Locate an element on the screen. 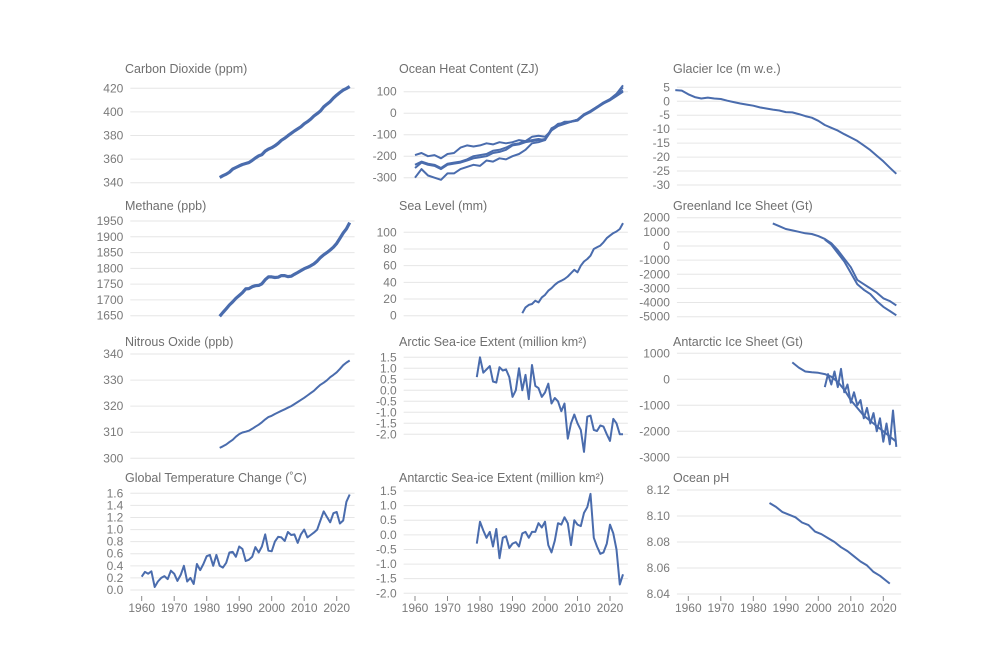  x-tick-label: 1980 is located at coordinates (753, 608).